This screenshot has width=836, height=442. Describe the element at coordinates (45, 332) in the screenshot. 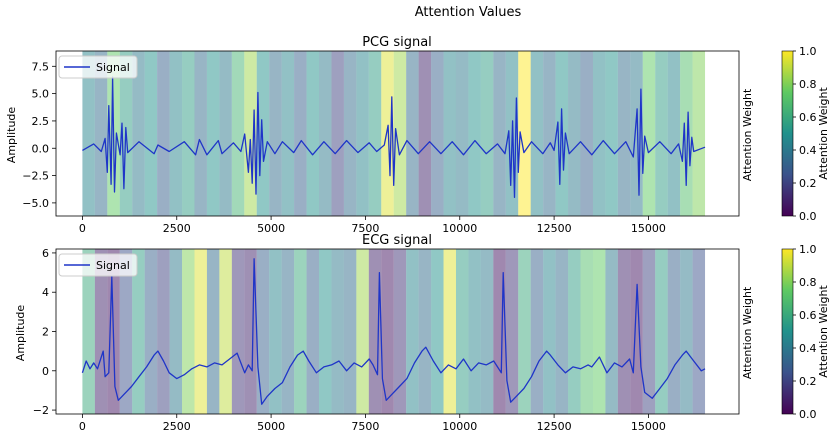

I see `y-tick-label: 2` at that location.